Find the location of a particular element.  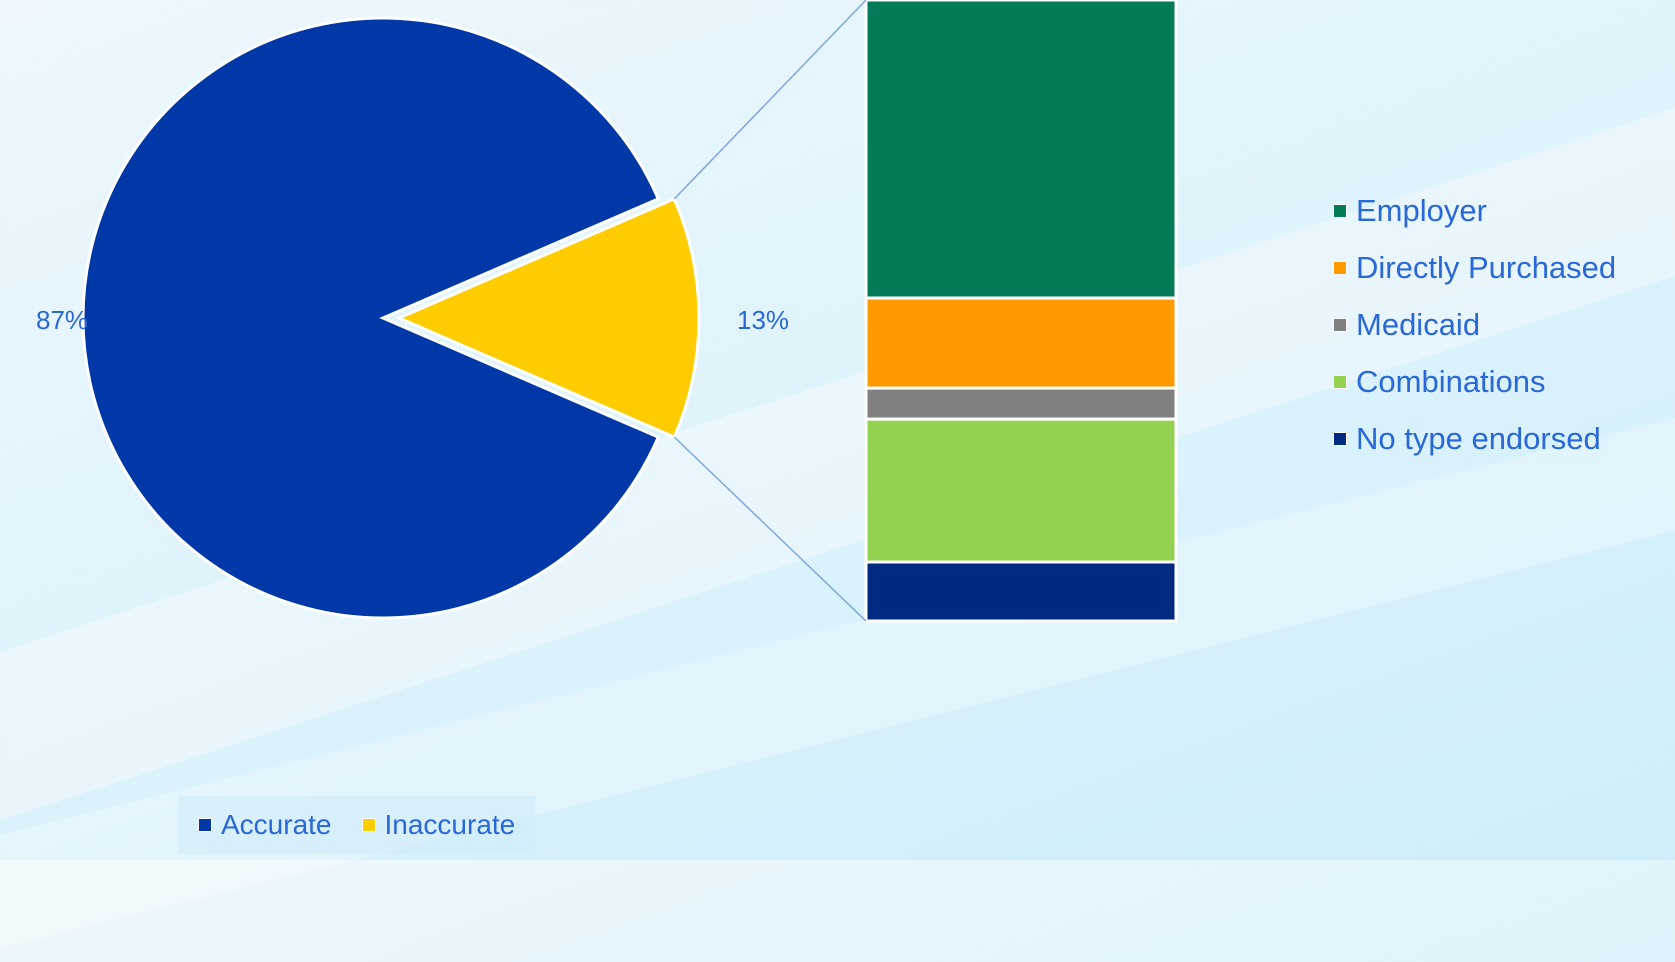

data-label-inaccurate: 13% is located at coordinates (763, 320).